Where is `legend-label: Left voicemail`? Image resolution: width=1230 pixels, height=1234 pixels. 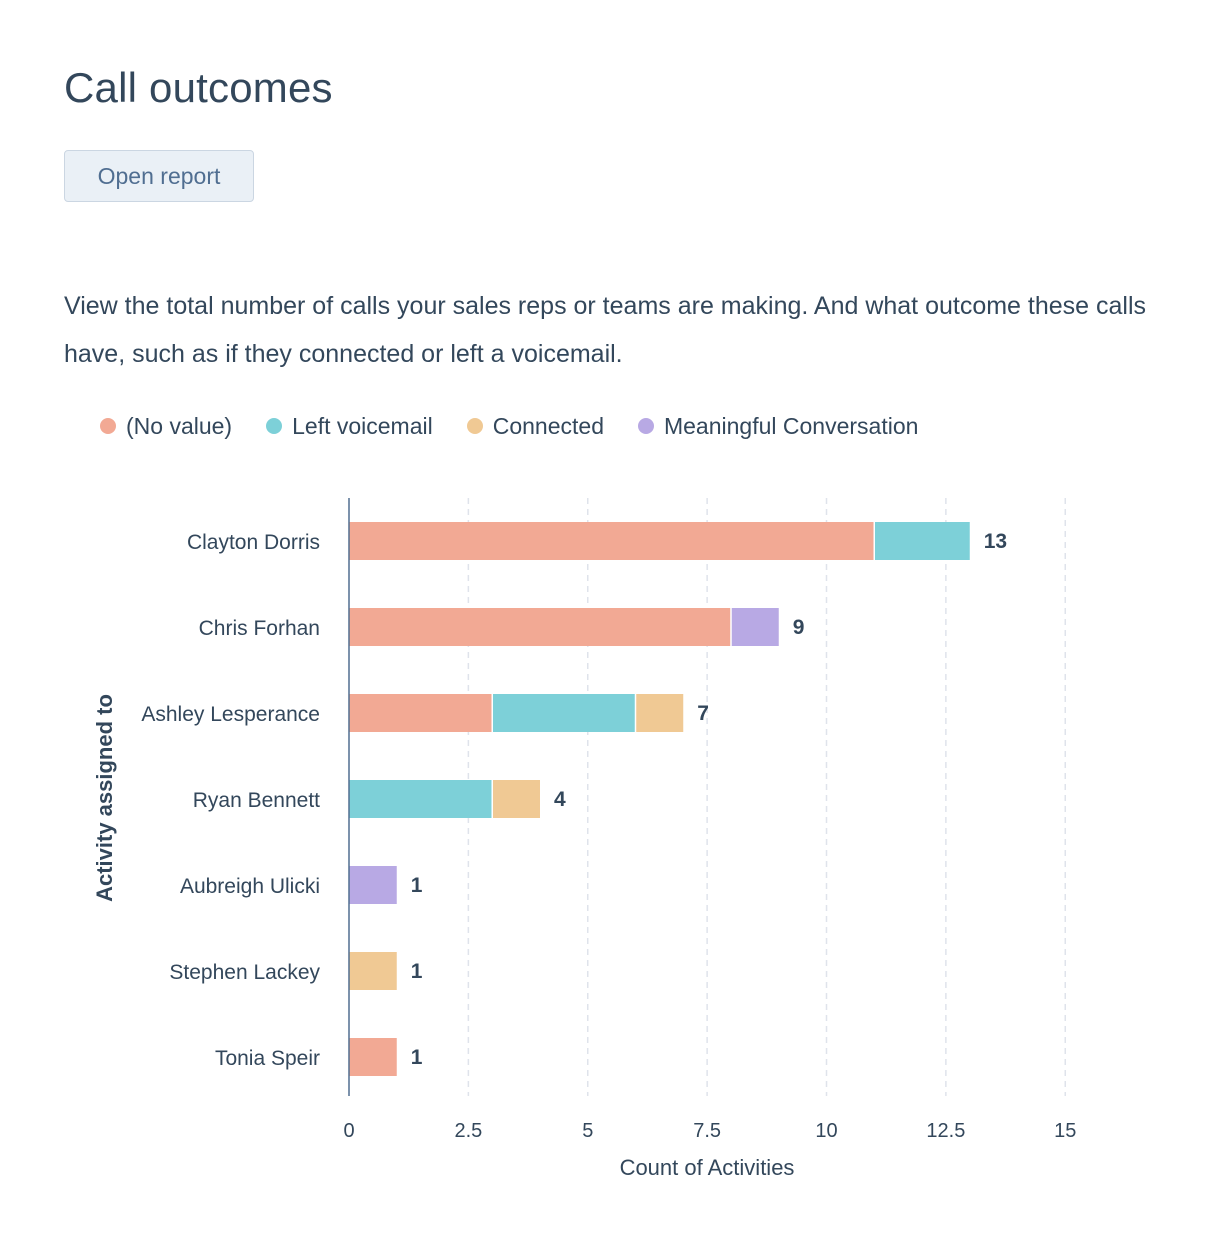
legend-label: Left voicemail is located at coordinates (362, 425).